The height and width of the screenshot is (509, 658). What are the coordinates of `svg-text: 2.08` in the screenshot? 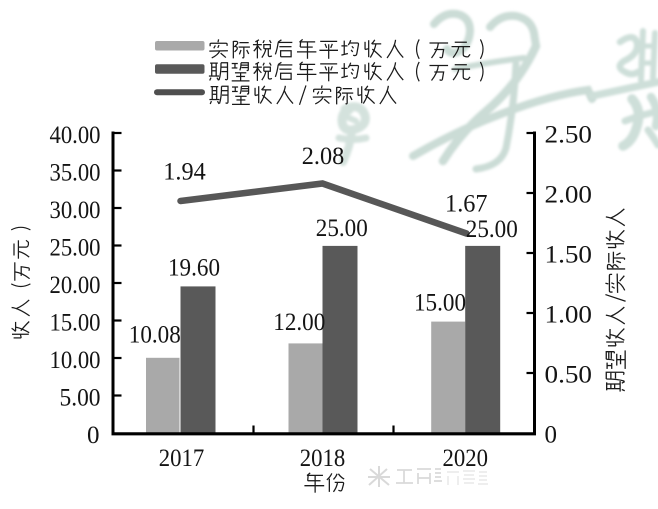 It's located at (323, 156).